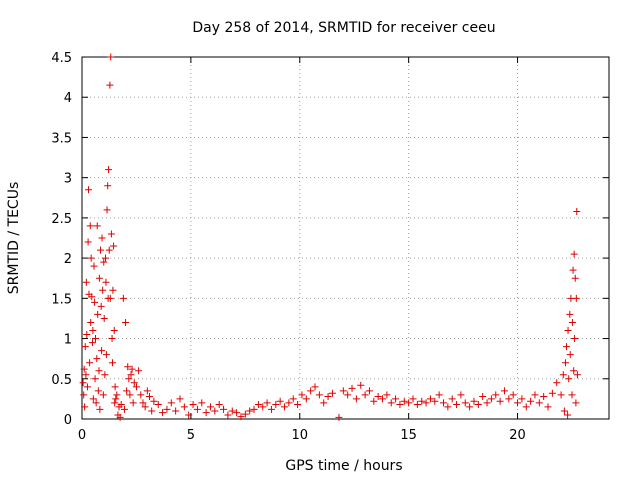 Image resolution: width=640 pixels, height=480 pixels. What do you see at coordinates (343, 466) in the screenshot?
I see `x-axis-label: GPS time / hours` at bounding box center [343, 466].